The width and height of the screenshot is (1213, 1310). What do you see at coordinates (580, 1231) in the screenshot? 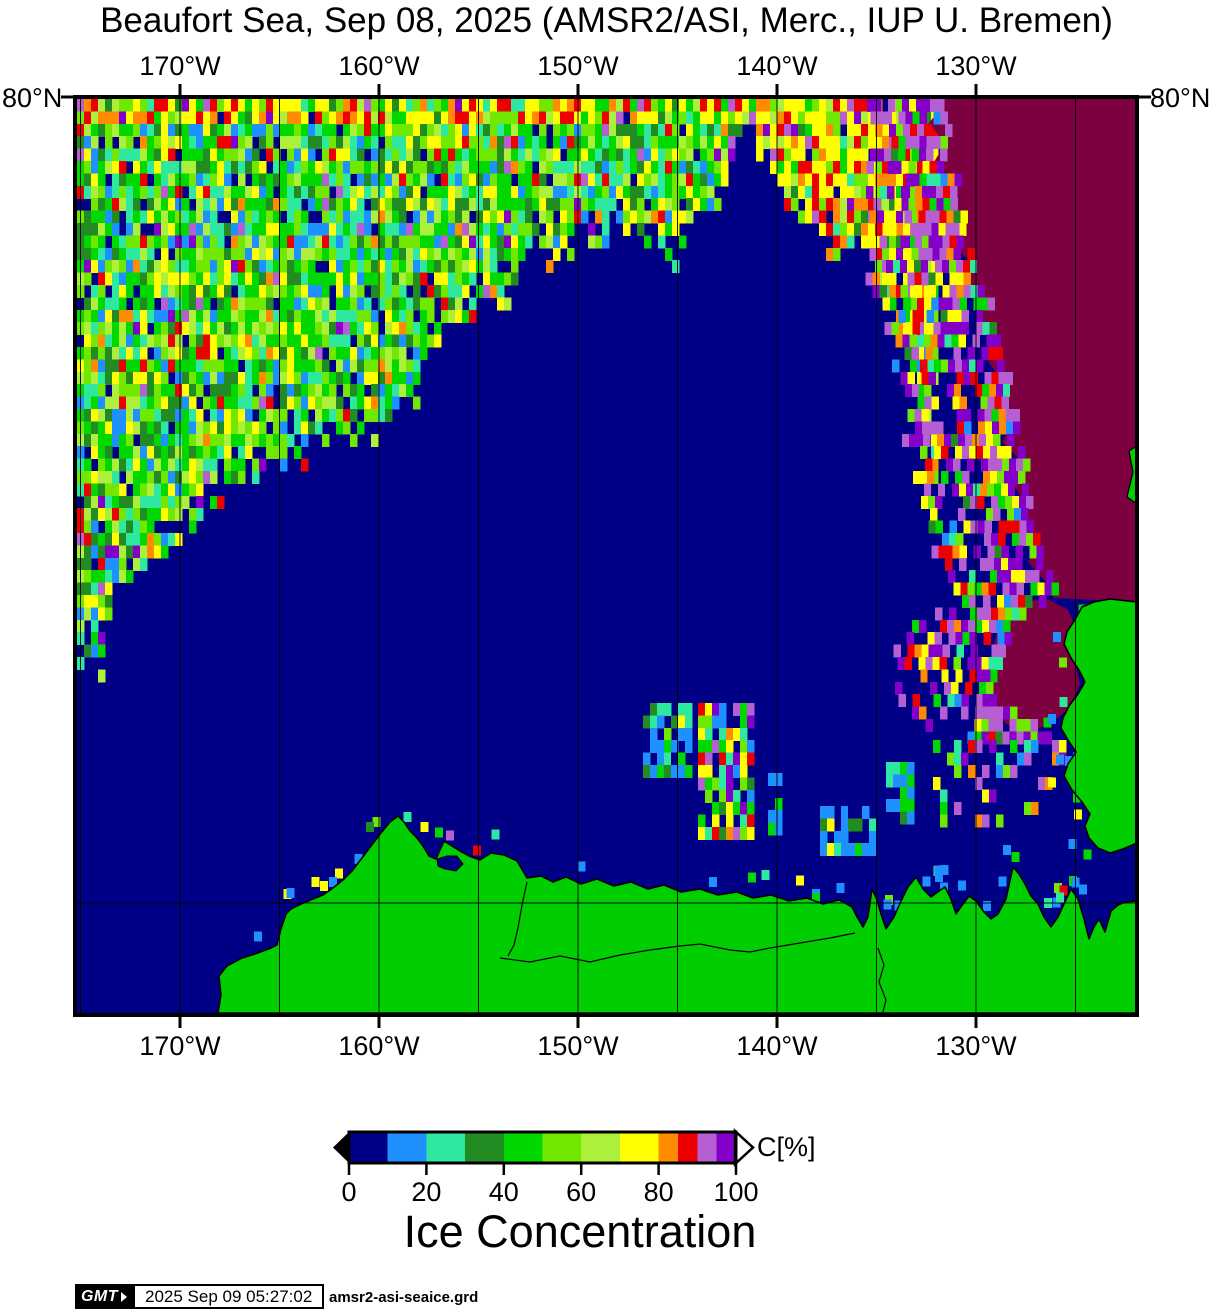
I see `colorbar-caption: Ice Concentration` at bounding box center [580, 1231].